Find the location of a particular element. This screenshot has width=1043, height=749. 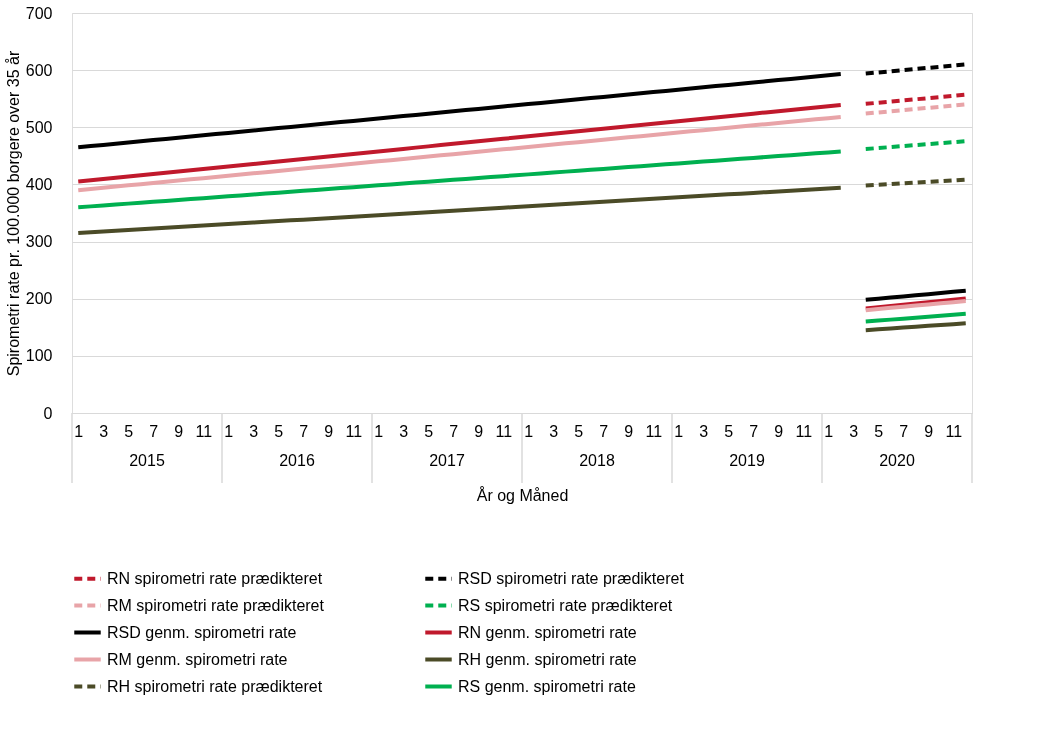

y-tick-label: 200 is located at coordinates (39, 299).